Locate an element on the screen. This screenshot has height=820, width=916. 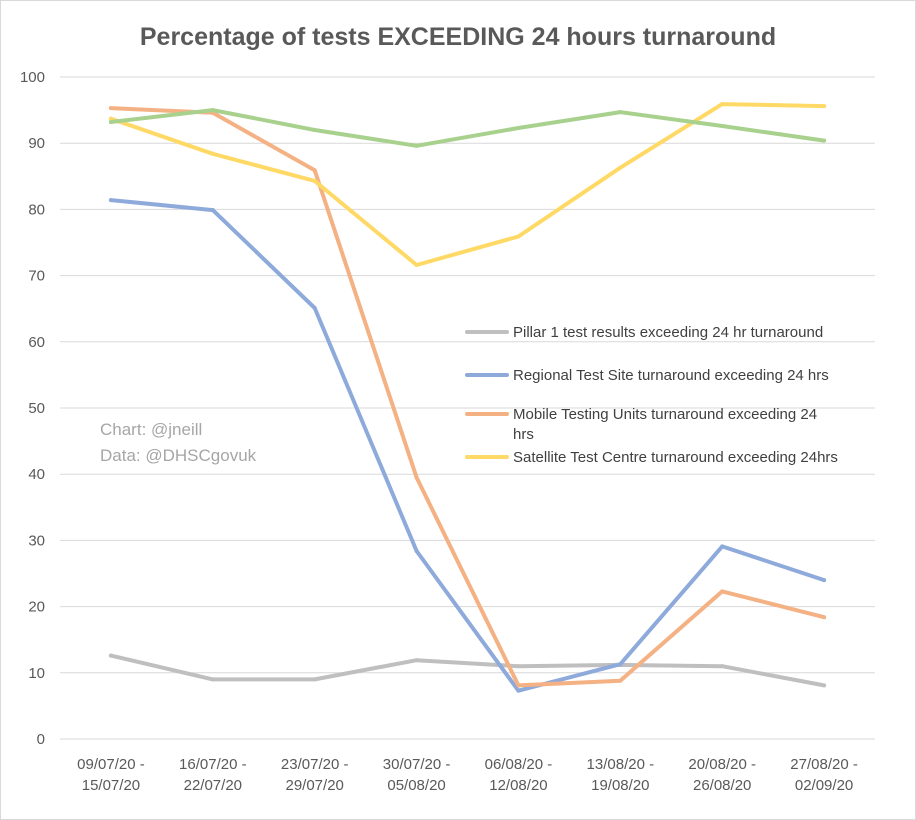
x-tick-label-line: 12/08/20 is located at coordinates (518, 785).